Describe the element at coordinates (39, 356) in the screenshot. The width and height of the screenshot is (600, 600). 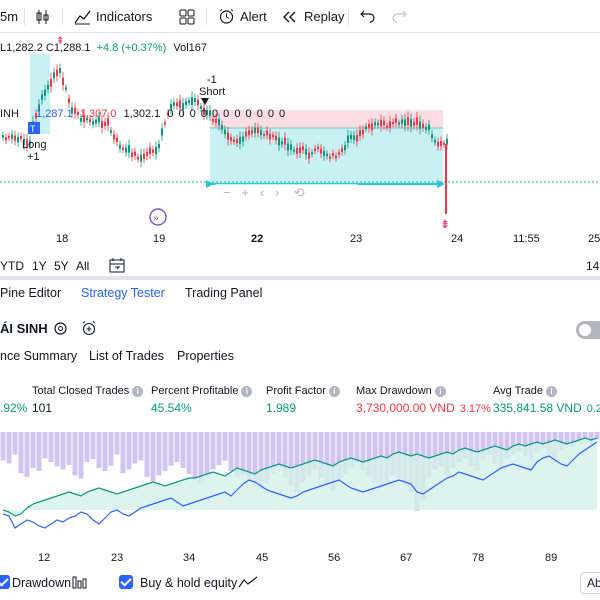
I see `tab-performance-summary: nce Summary` at that location.